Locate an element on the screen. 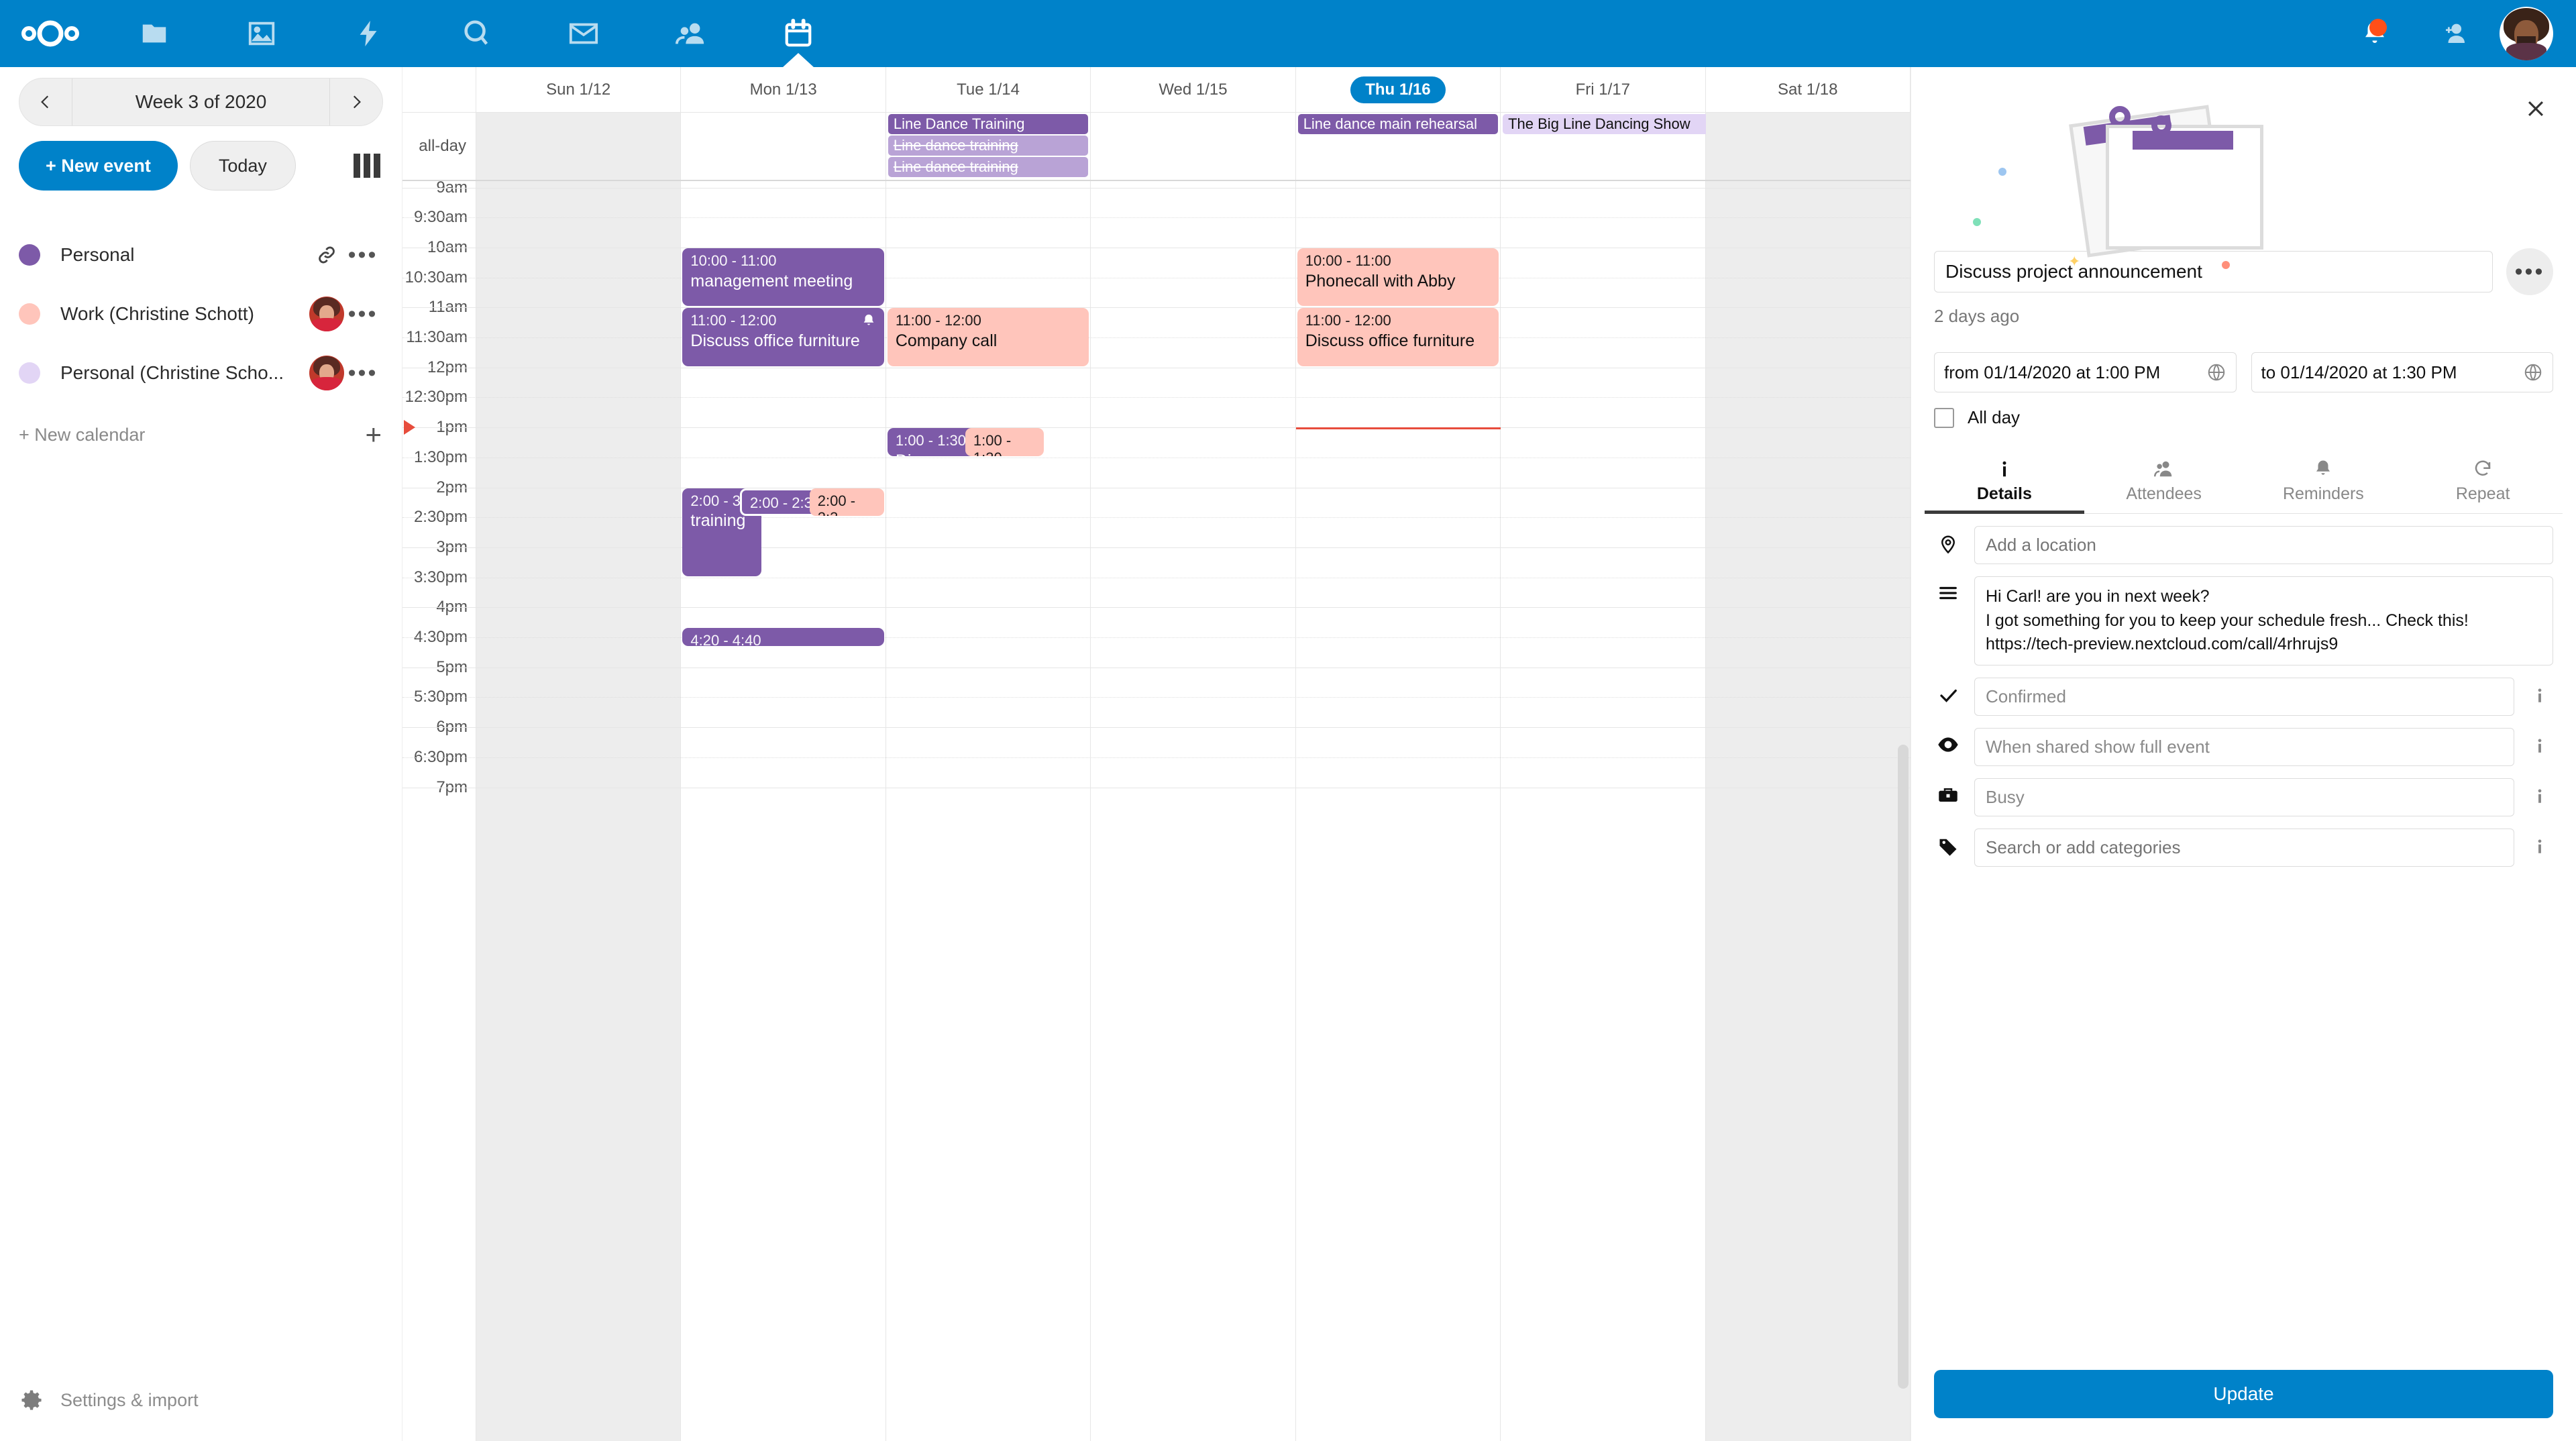 This screenshot has height=1441, width=2576. day-header-wed: Wed 1/15 is located at coordinates (1193, 89).